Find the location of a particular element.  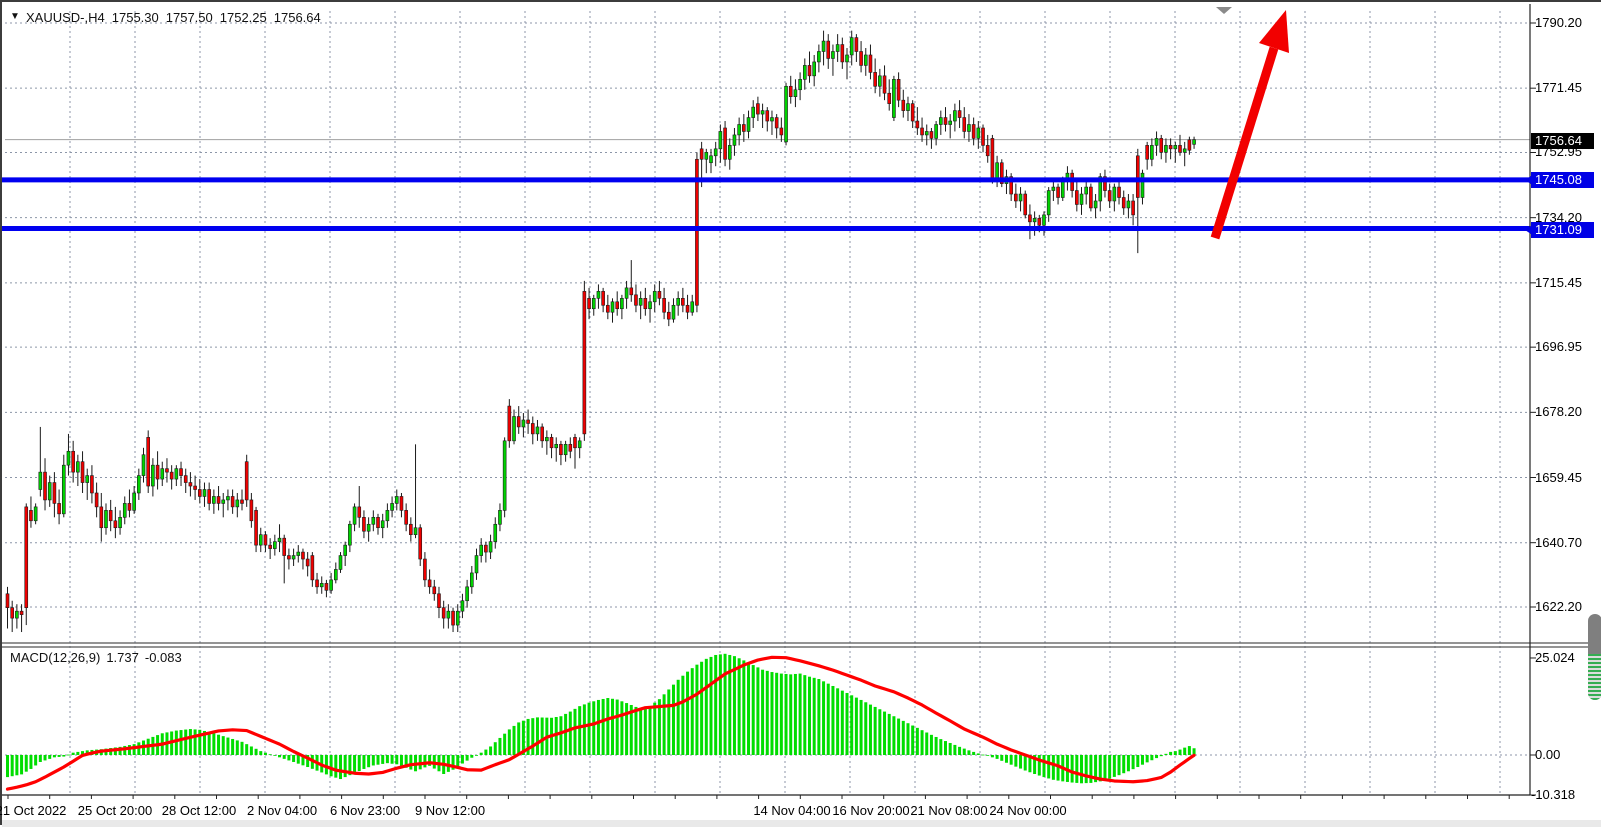

macd-indicator-label: MACD(12,26,9) 1.737 -0.083 is located at coordinates (99, 657).